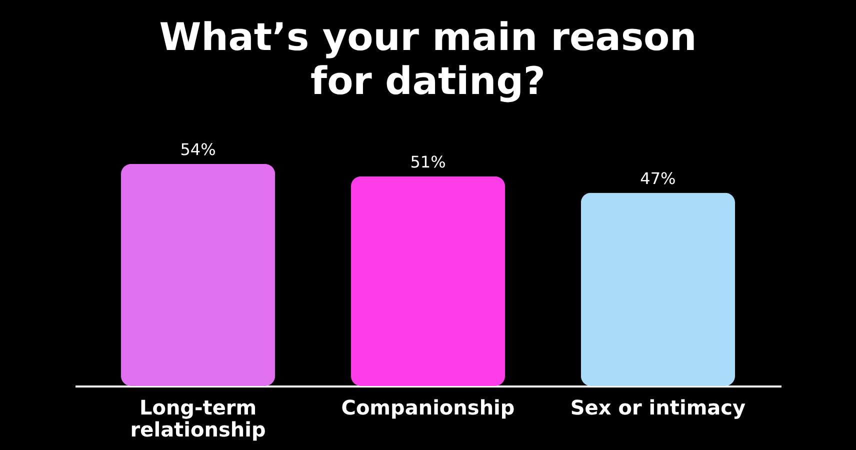  Describe the element at coordinates (428, 162) in the screenshot. I see `data-label: 51%` at that location.